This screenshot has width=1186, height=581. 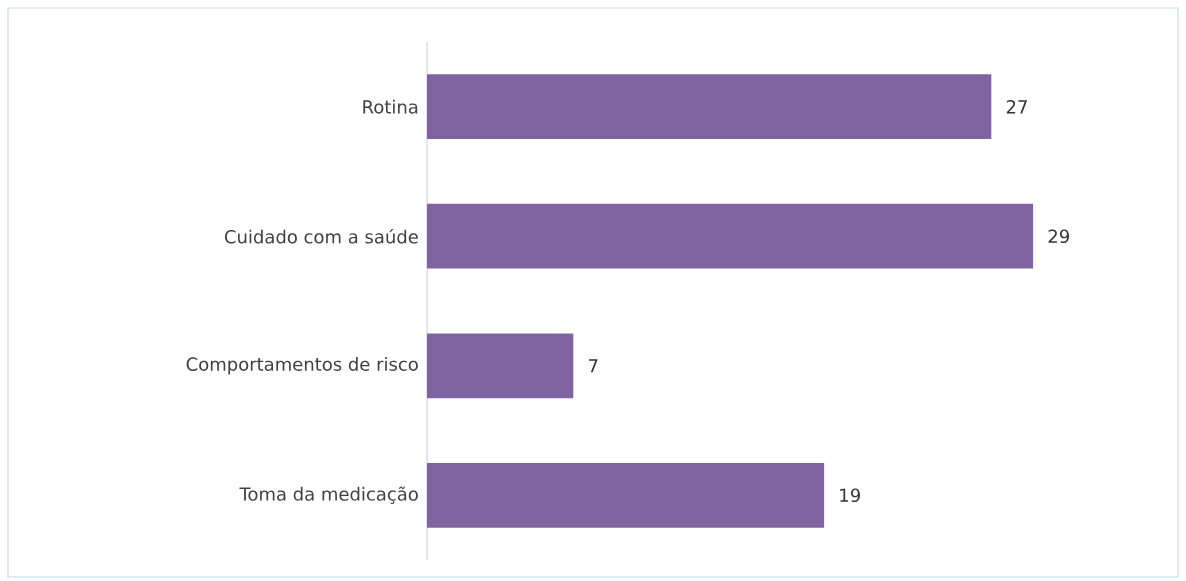 I want to click on y-tick-label: Comportamentos de risco, so click(x=302, y=366).